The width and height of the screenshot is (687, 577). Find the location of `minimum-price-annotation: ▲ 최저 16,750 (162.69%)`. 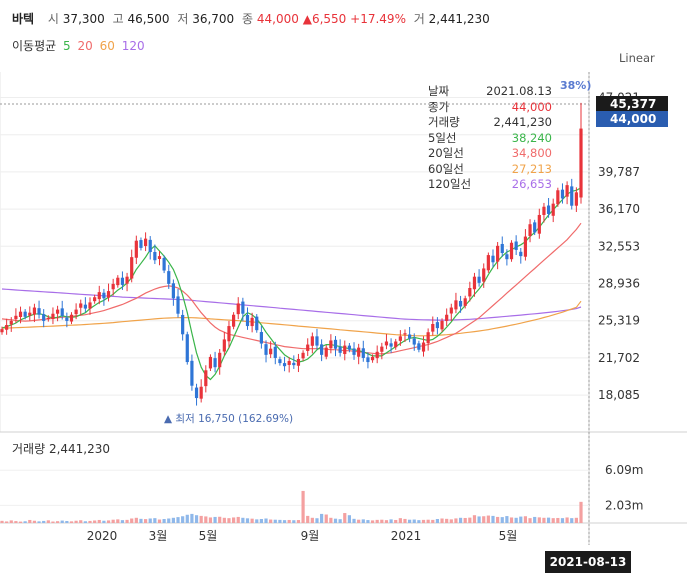

minimum-price-annotation: ▲ 최저 16,750 (162.69%) is located at coordinates (228, 419).